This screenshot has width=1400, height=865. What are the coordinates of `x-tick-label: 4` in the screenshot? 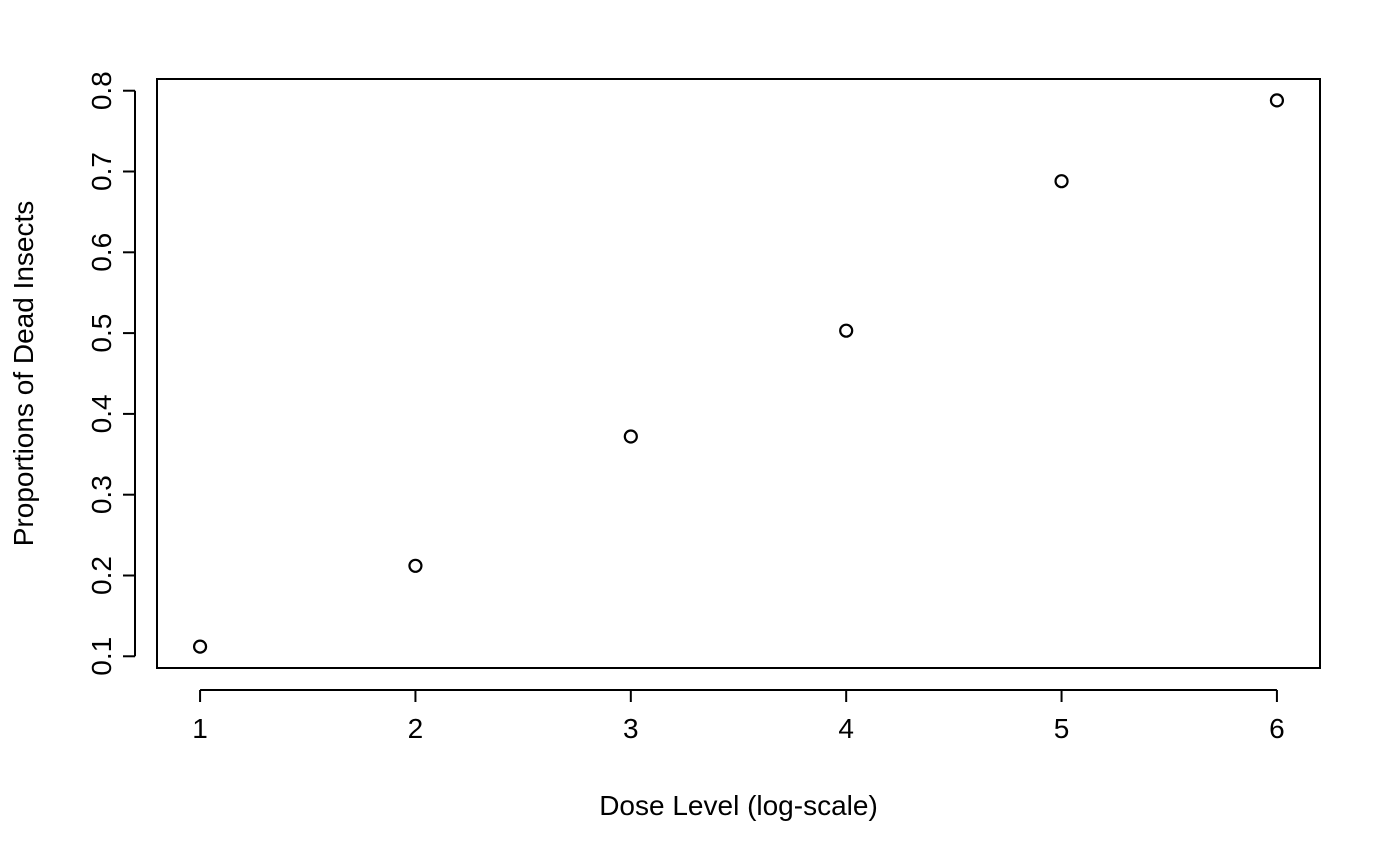 It's located at (846, 728).